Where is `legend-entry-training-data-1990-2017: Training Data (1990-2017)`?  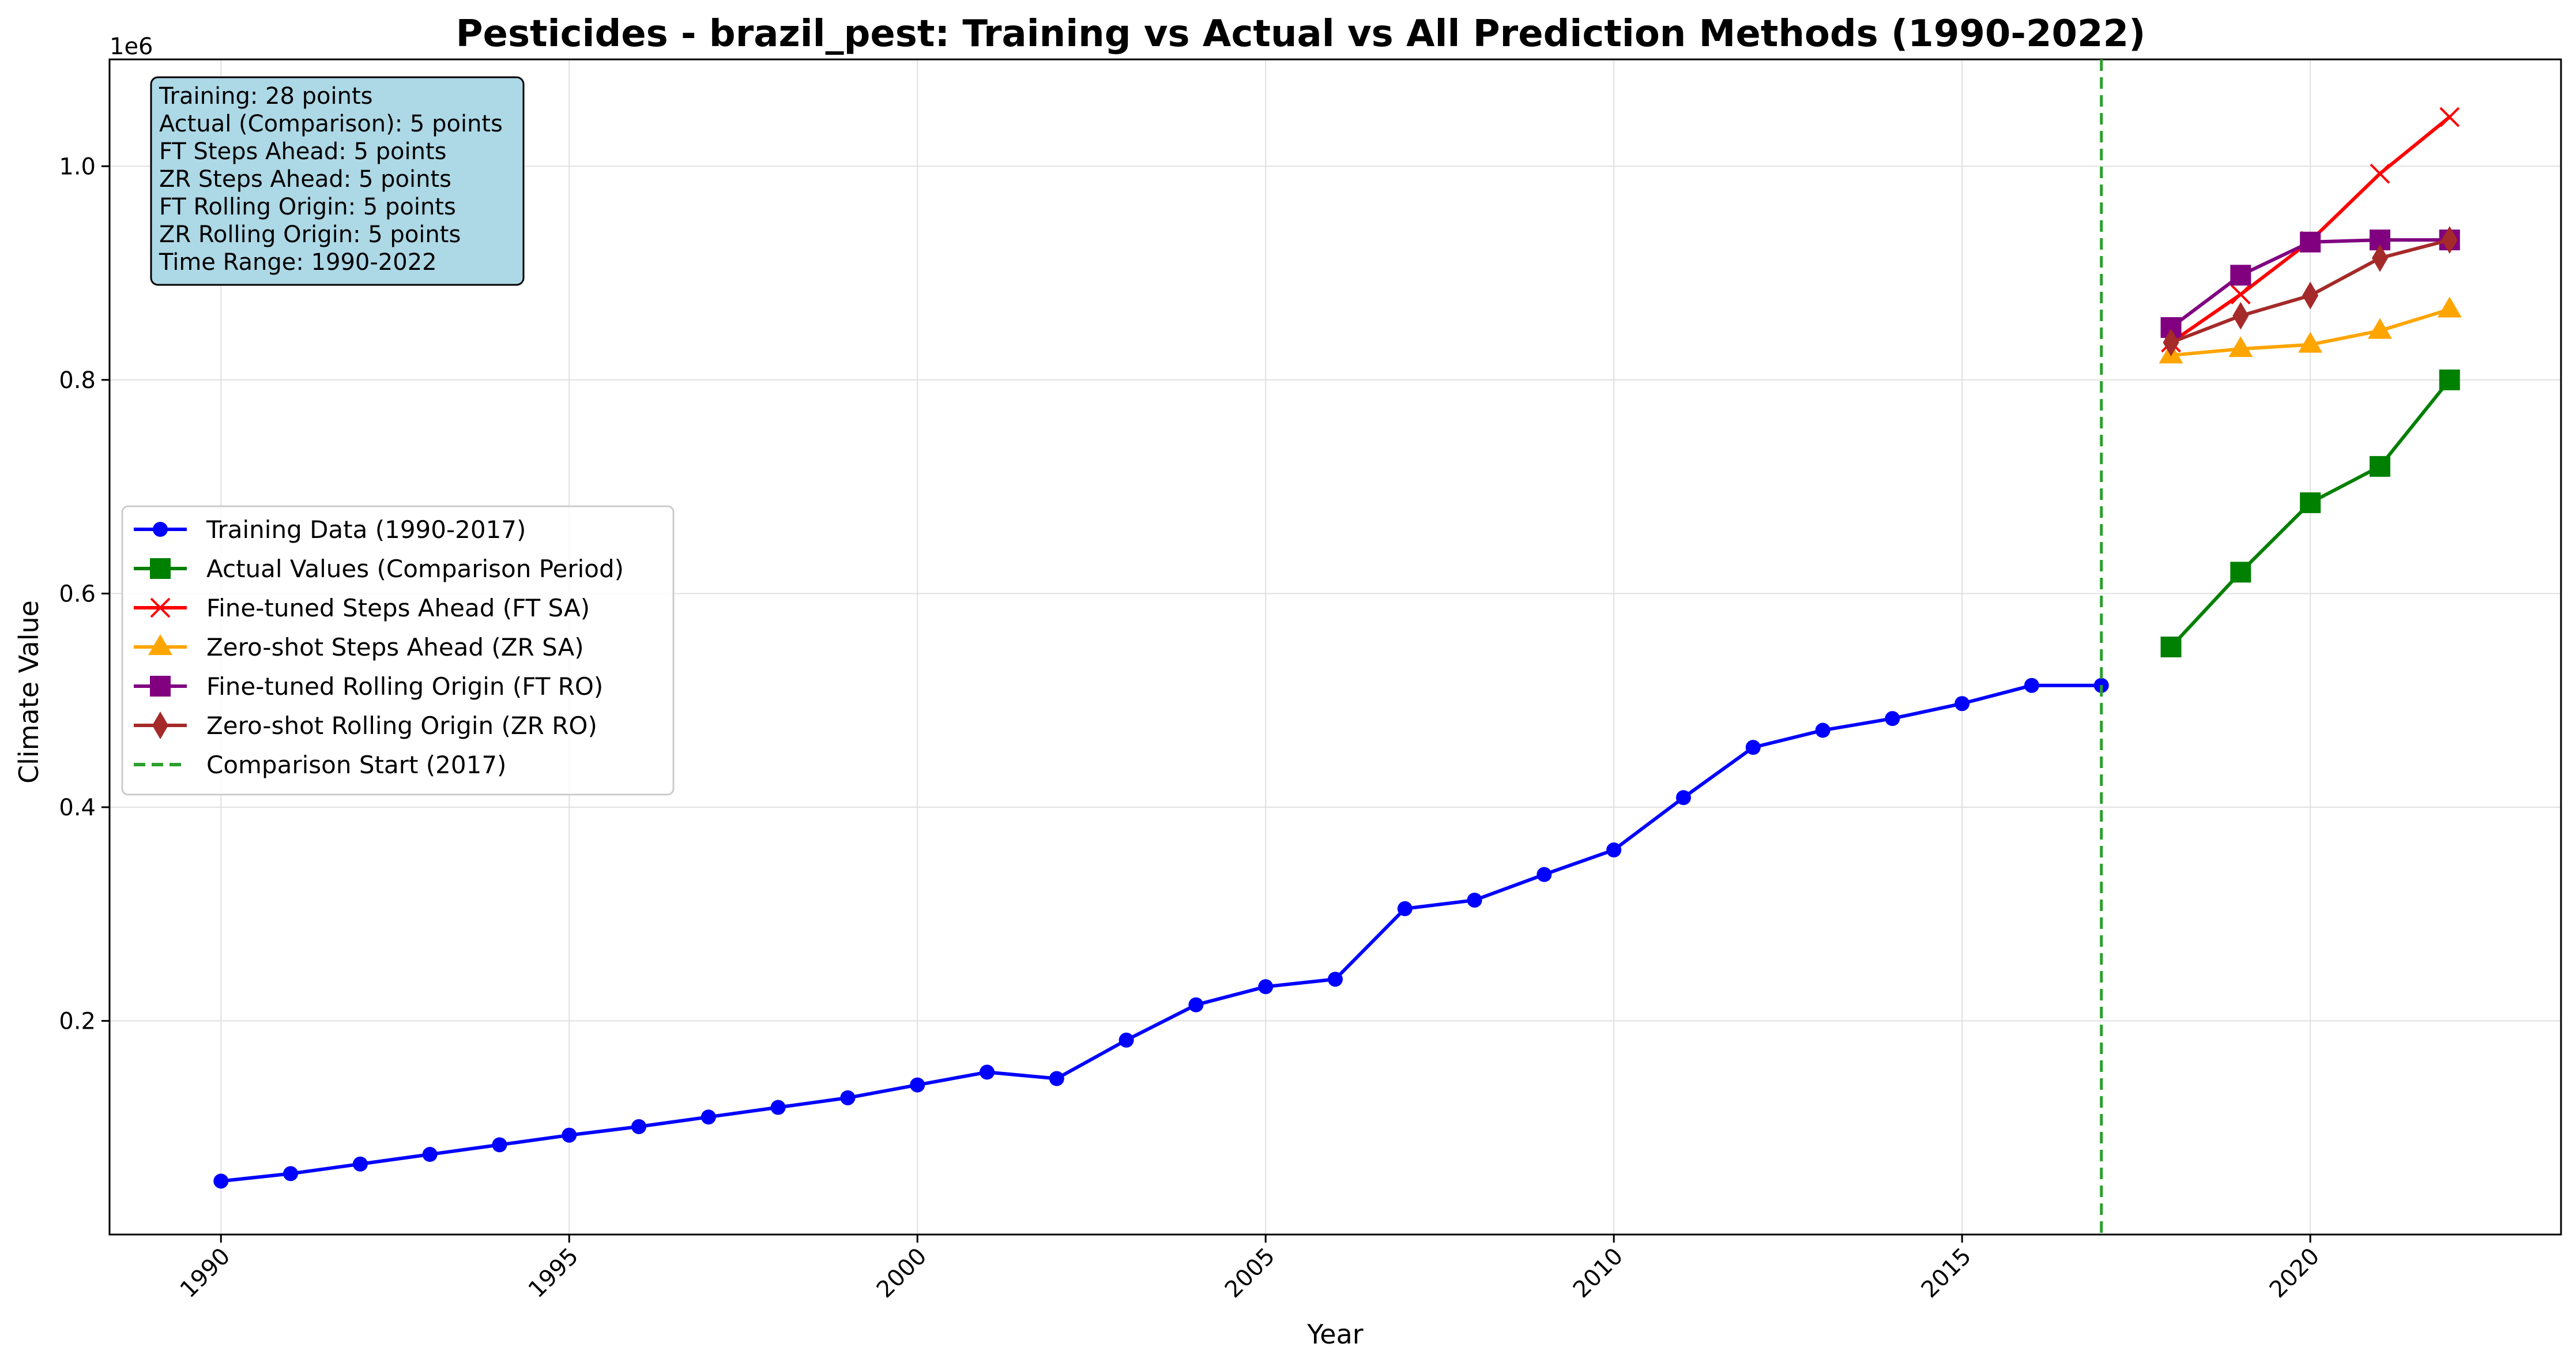 legend-entry-training-data-1990-2017: Training Data (1990-2017) is located at coordinates (330, 529).